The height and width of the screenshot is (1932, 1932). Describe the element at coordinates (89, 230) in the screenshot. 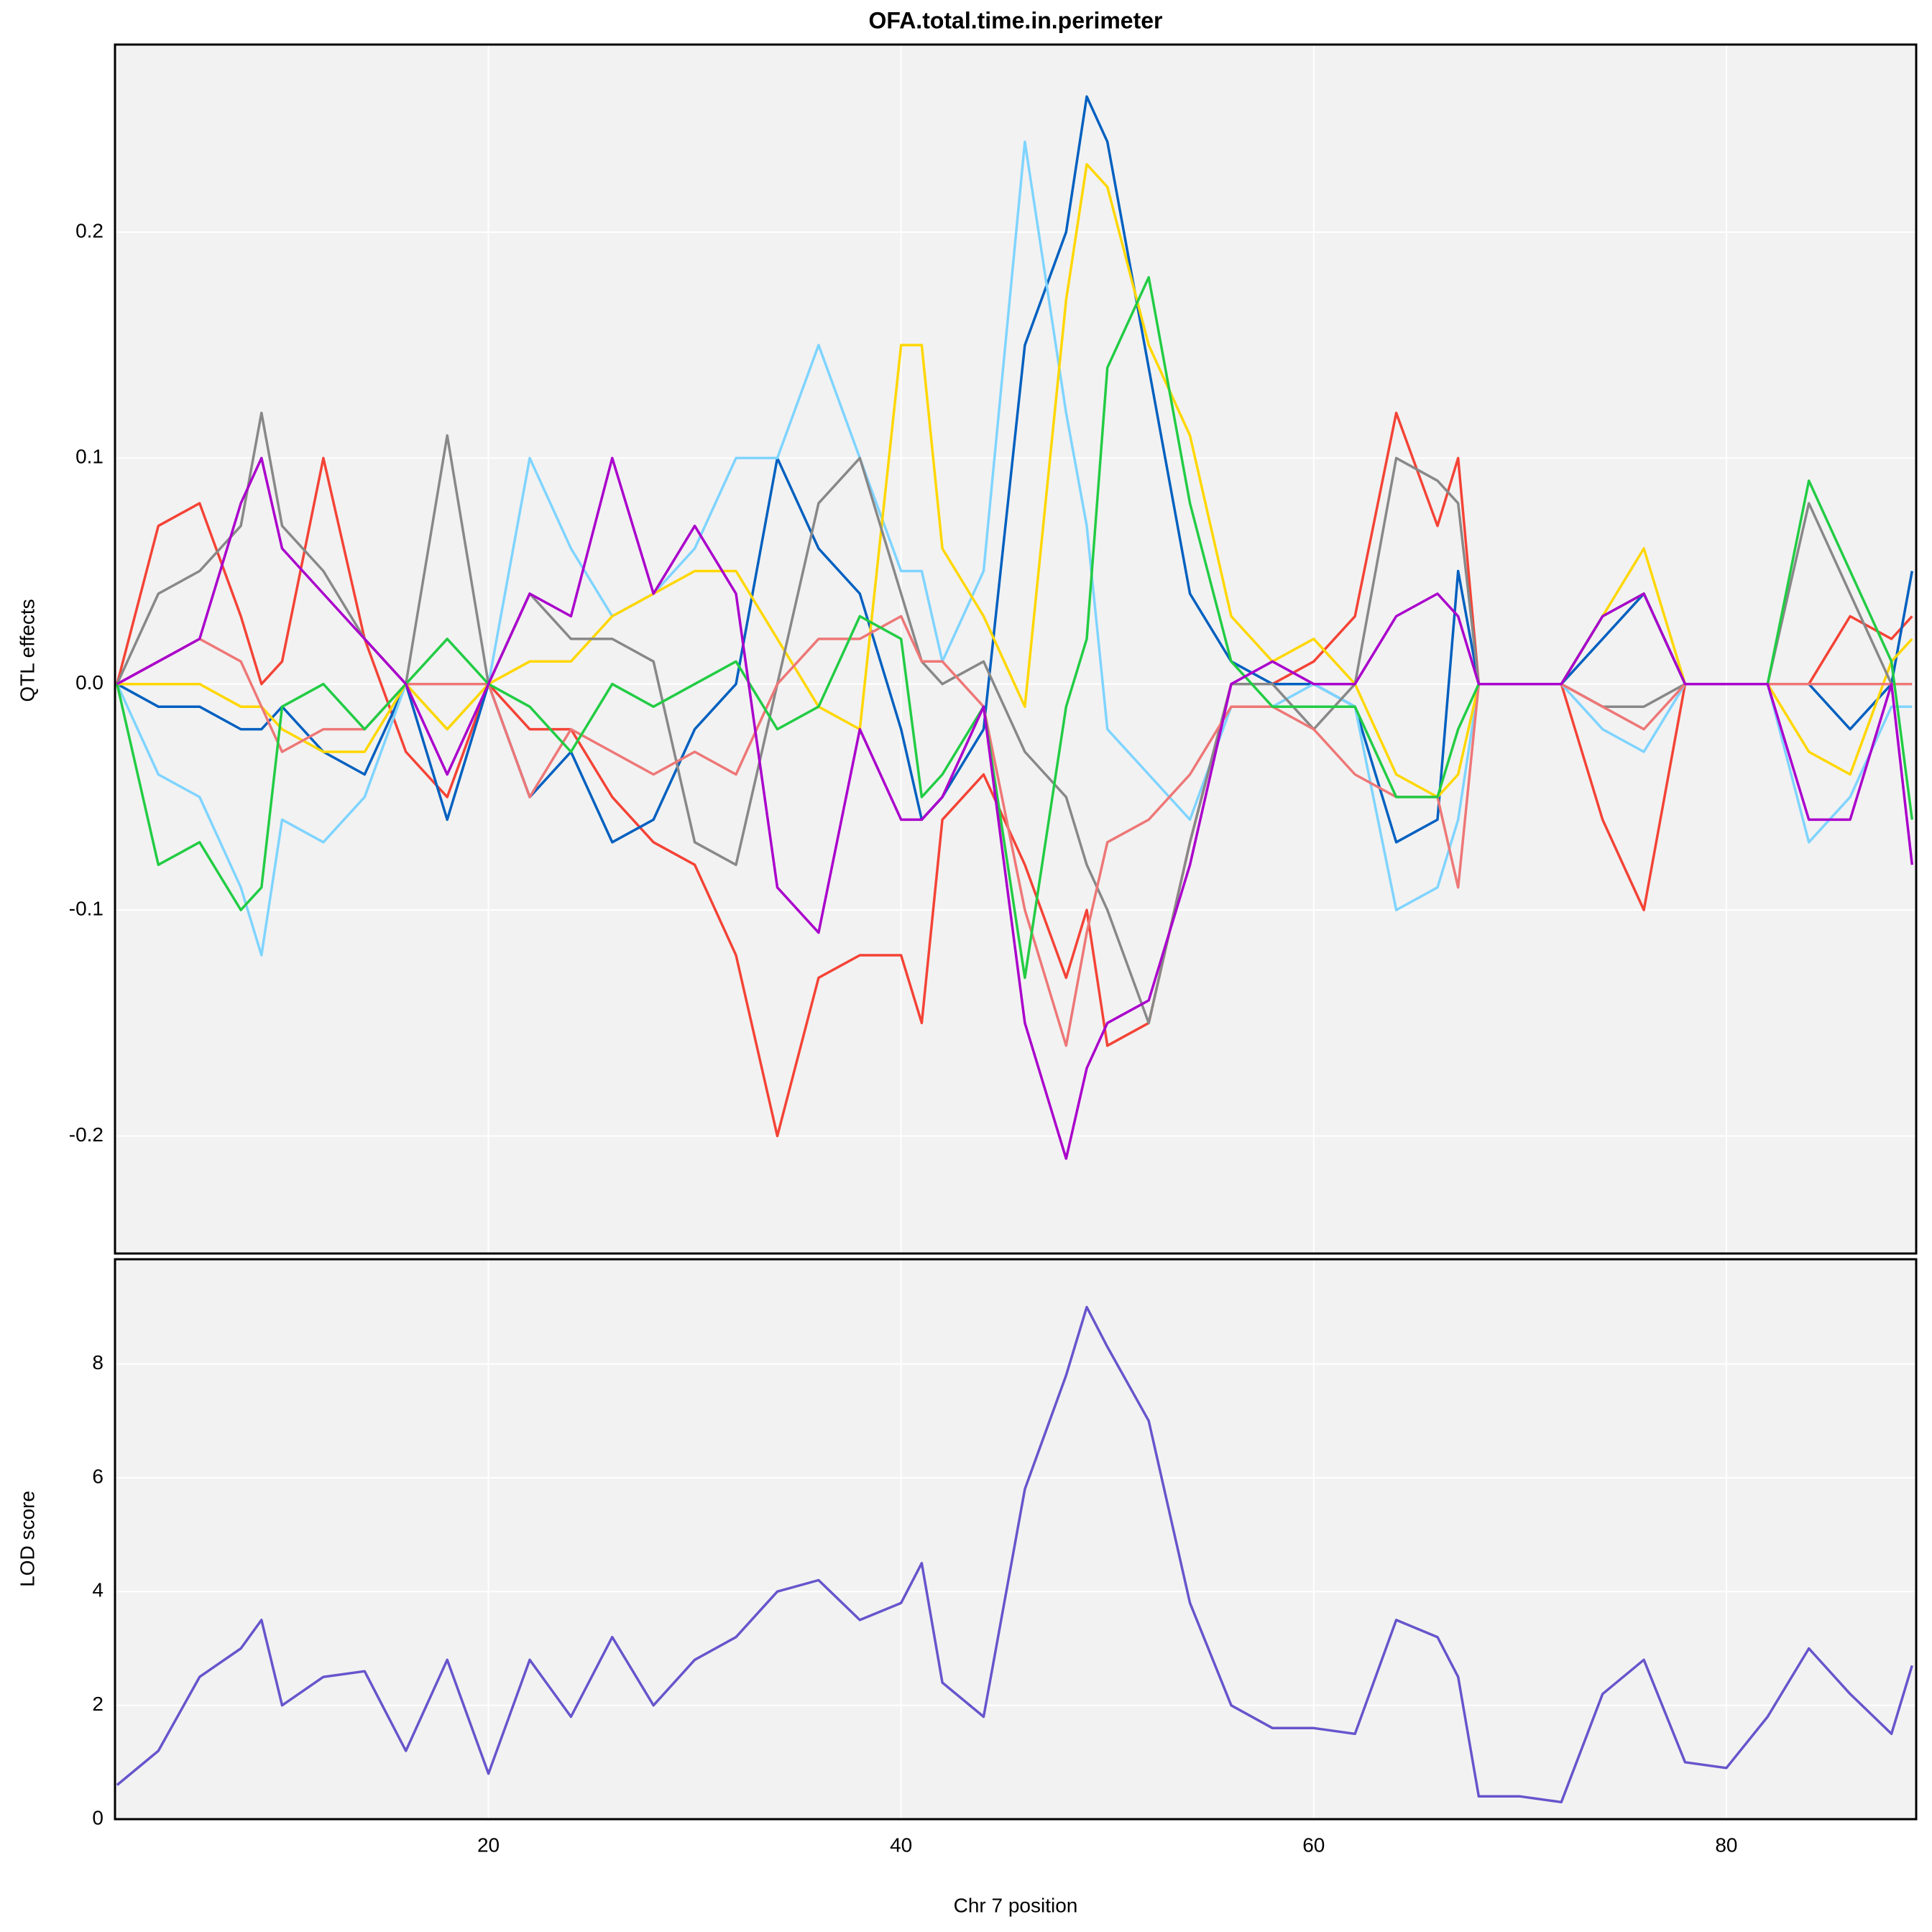

I see `y-tick-label: 0.2` at that location.